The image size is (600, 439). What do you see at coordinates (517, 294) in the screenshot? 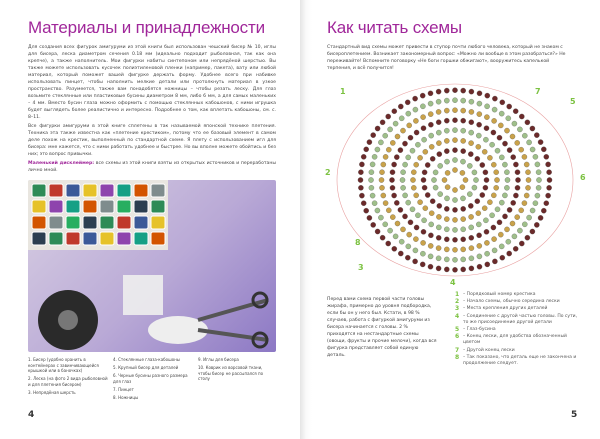
I see `legend-item: 1– Порядковый номер крестика` at bounding box center [517, 294].